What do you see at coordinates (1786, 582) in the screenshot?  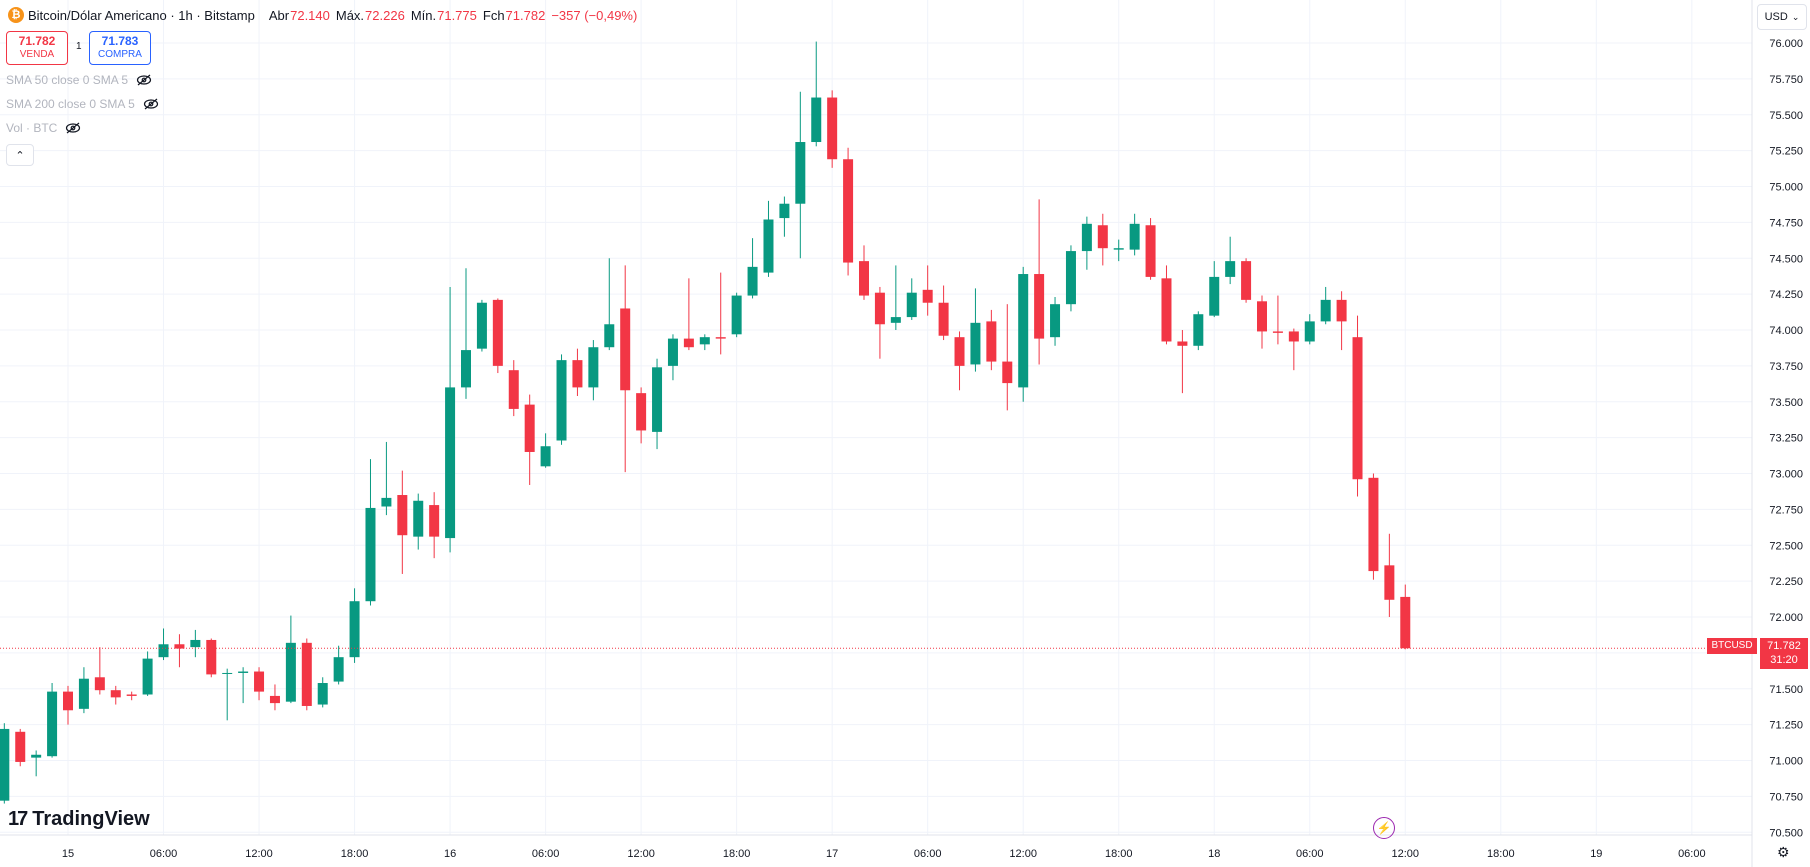 I see `y-tick-label: 72.250` at bounding box center [1786, 582].